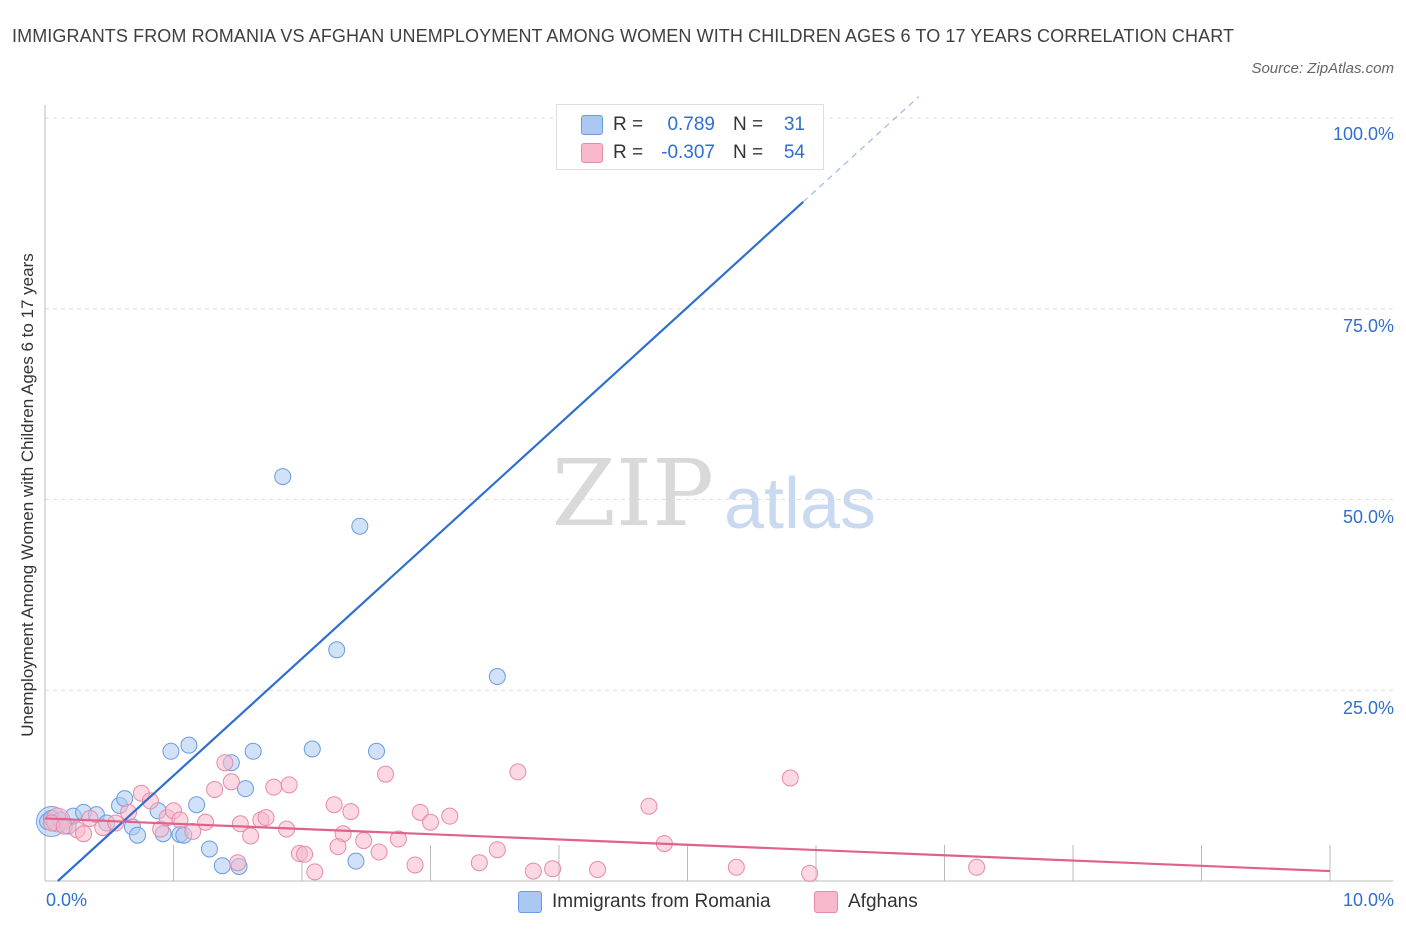 The height and width of the screenshot is (930, 1406). Describe the element at coordinates (794, 124) in the screenshot. I see `legend-n-value: 31` at that location.